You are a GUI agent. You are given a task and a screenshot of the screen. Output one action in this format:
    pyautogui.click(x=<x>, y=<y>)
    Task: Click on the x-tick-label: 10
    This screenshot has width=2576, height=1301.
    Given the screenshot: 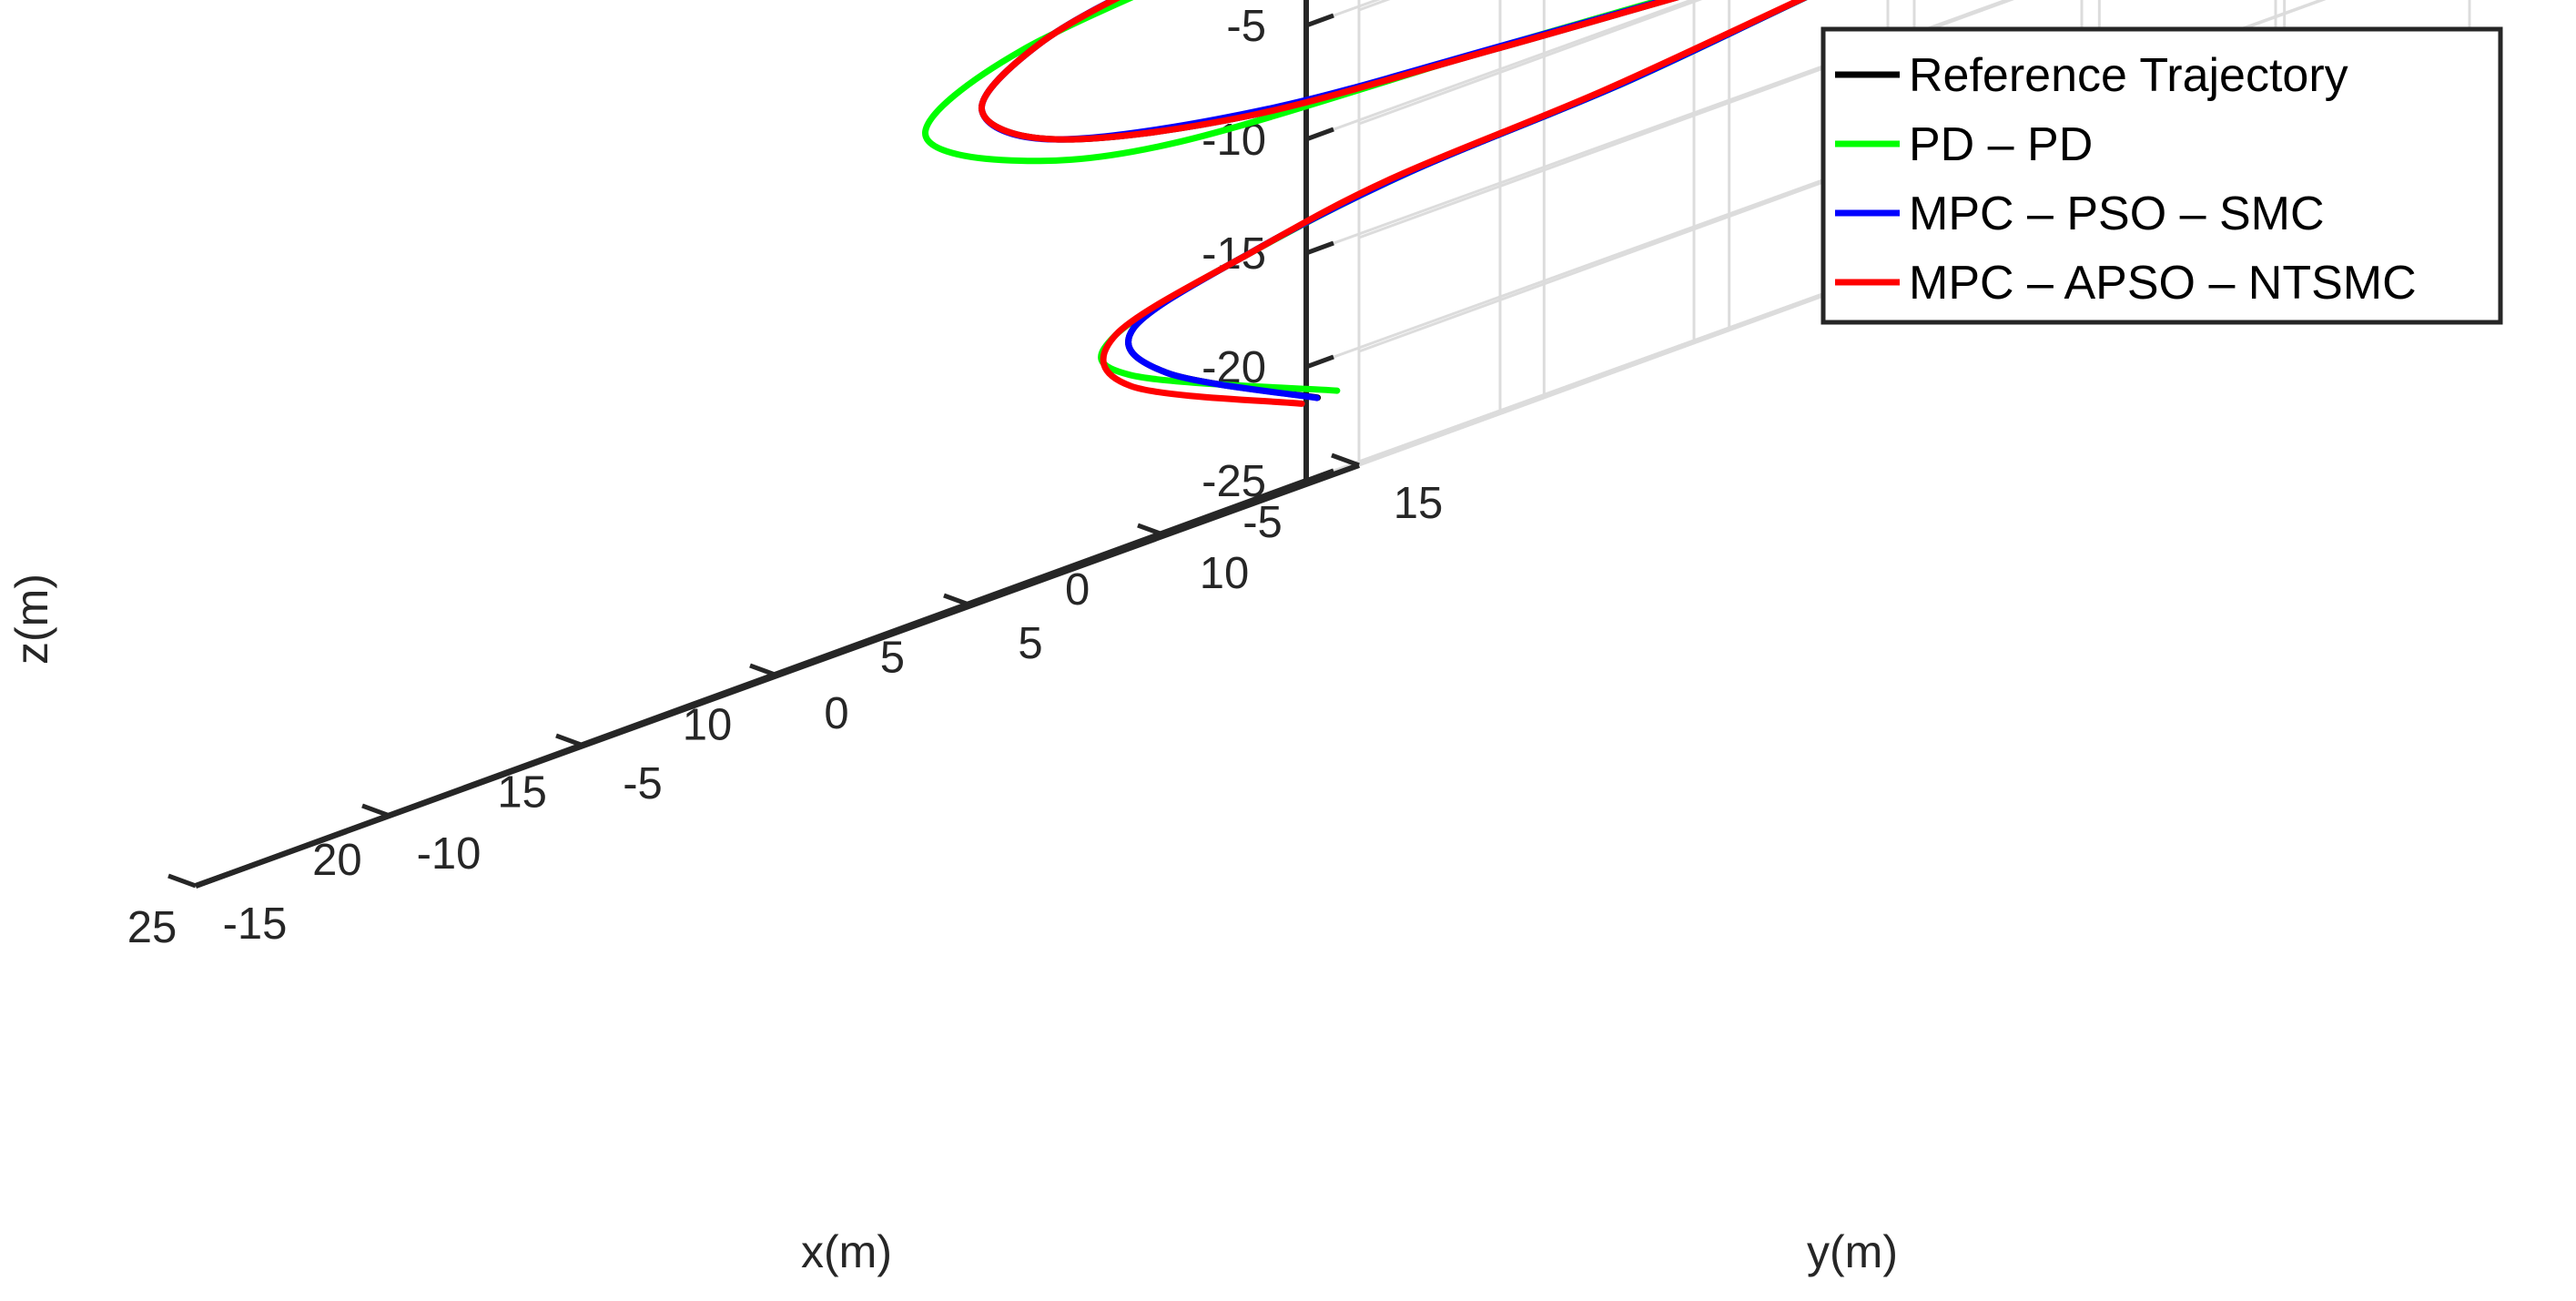 What is the action you would take?
    pyautogui.click(x=708, y=725)
    